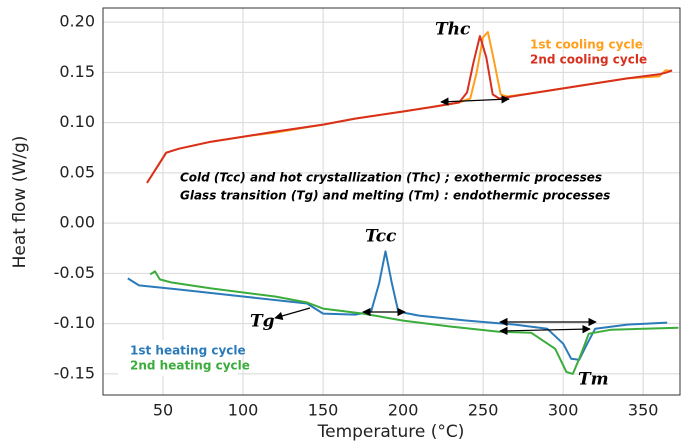 The image size is (689, 441). I want to click on annotation: Thc, so click(453, 30).